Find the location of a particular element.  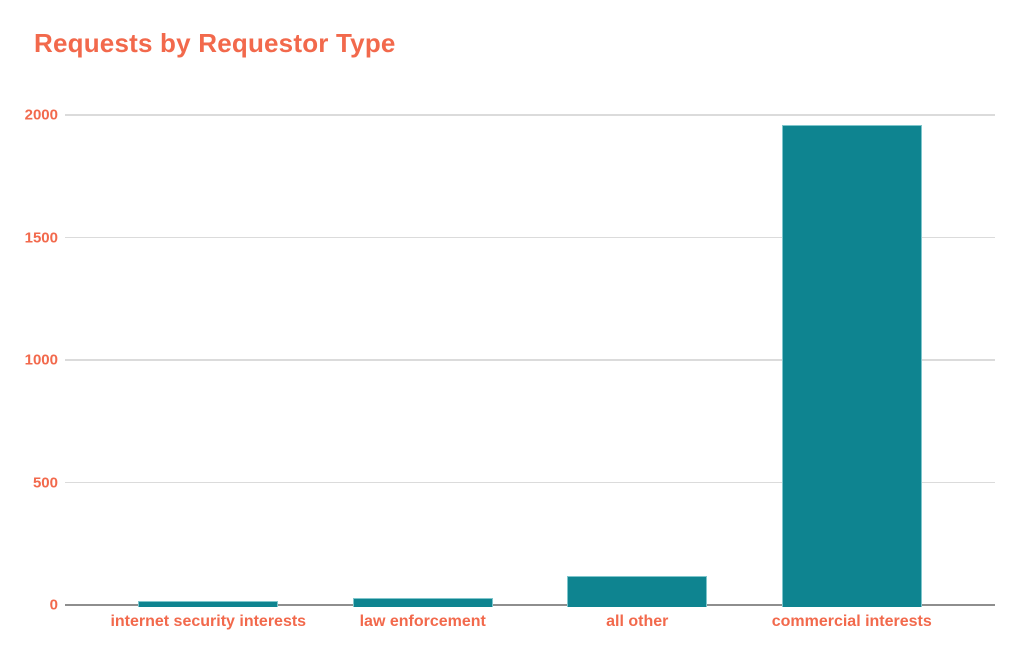

x-axis-category-label: internet security interests is located at coordinates (208, 621).